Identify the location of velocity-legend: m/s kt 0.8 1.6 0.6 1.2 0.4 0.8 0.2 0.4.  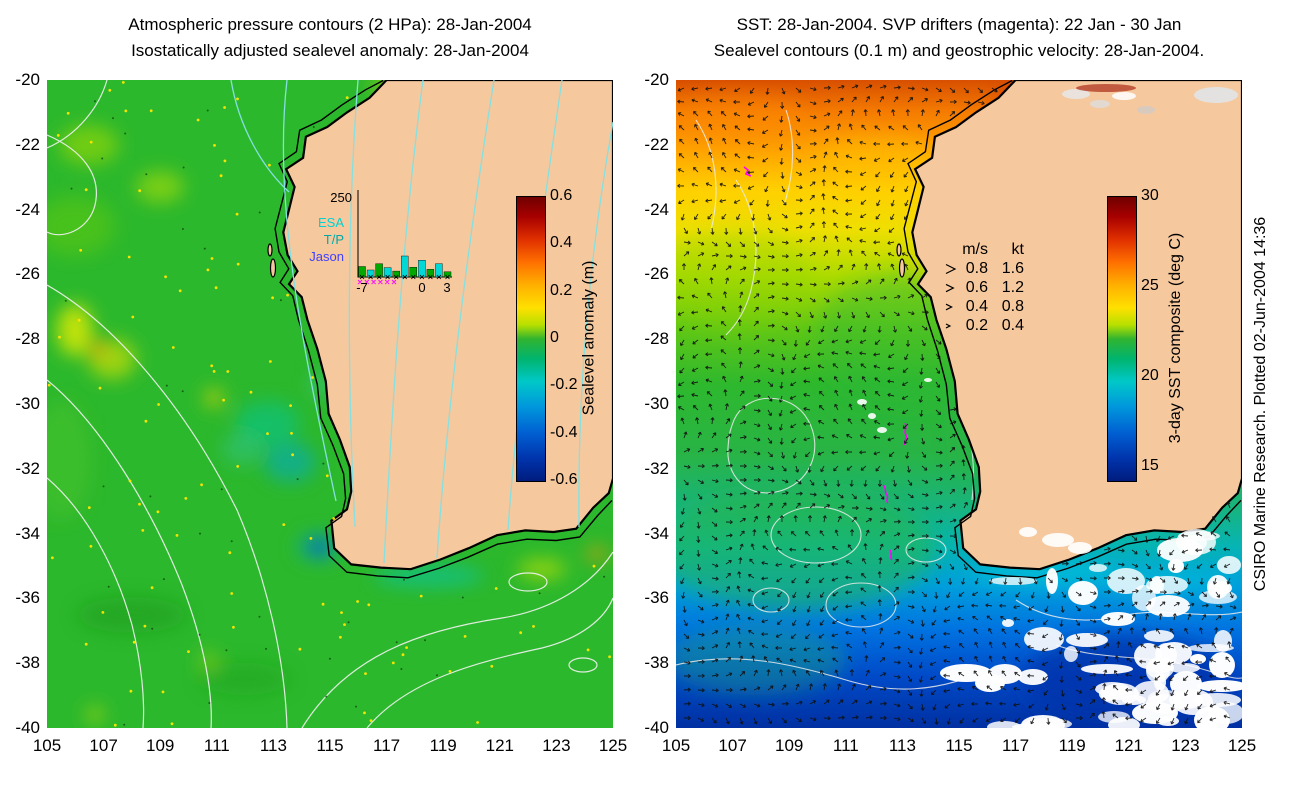
(984, 287).